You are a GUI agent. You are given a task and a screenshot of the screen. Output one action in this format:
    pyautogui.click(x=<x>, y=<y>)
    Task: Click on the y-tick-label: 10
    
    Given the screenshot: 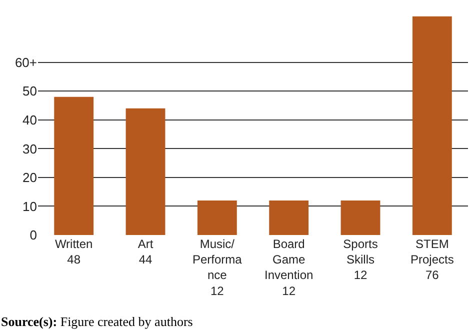 What is the action you would take?
    pyautogui.click(x=29, y=206)
    